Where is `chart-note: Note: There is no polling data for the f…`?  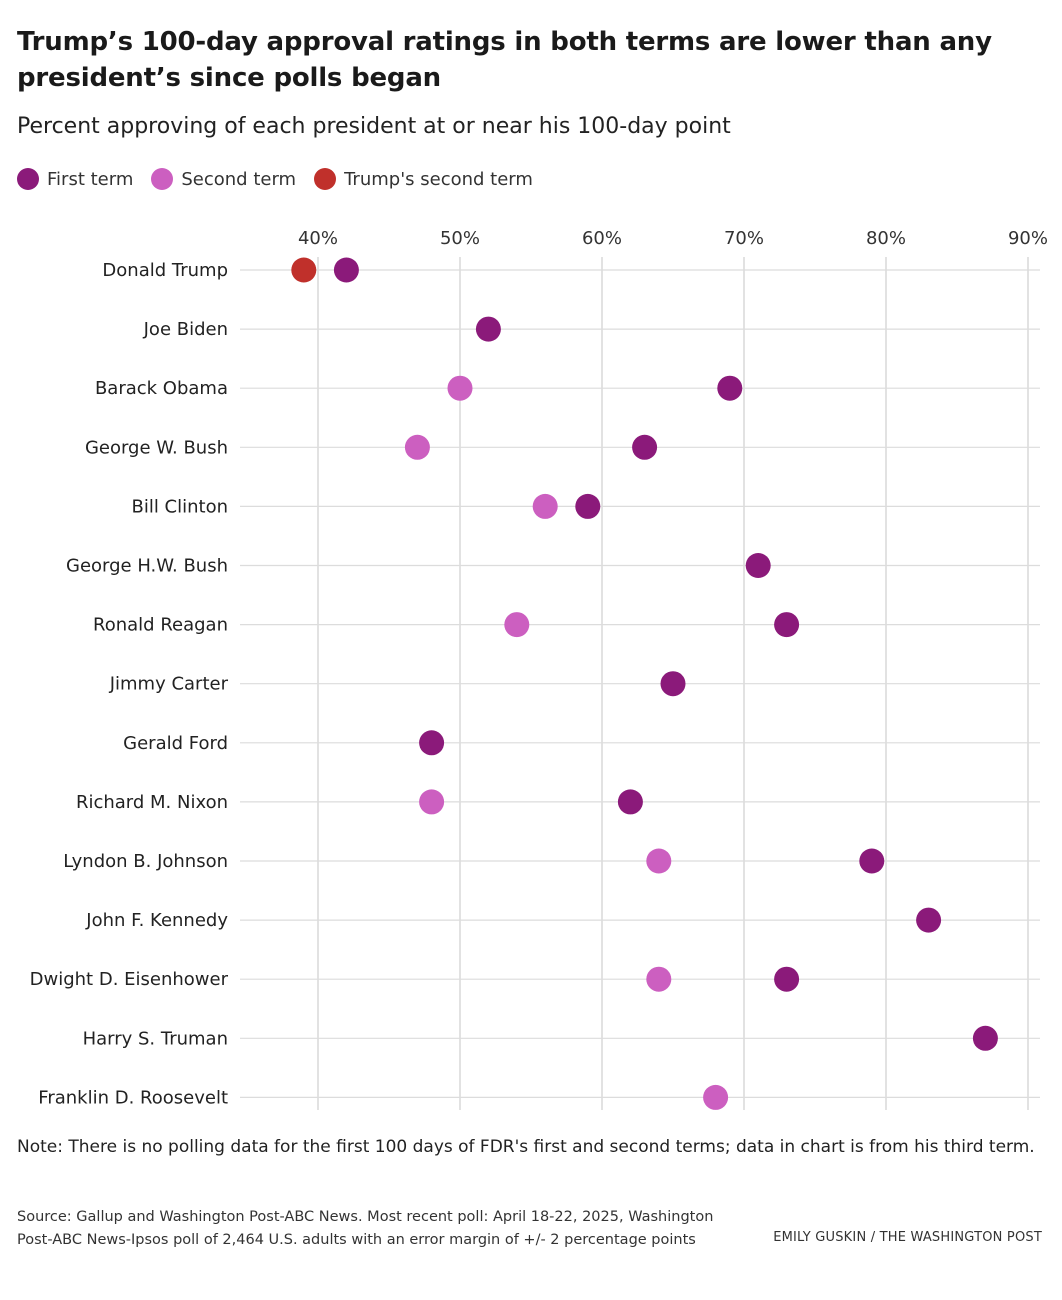 chart-note: Note: There is no polling data for the f… is located at coordinates (526, 1147).